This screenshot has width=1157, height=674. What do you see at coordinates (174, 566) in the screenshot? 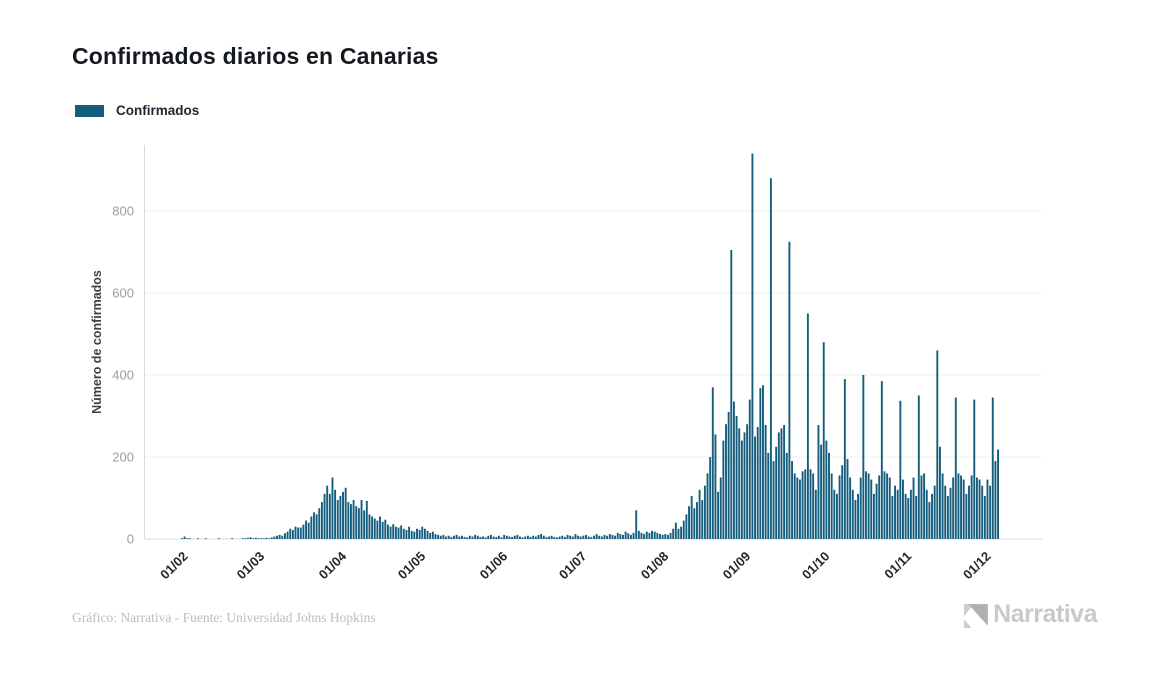
I see `x-tick-label: 01/02` at bounding box center [174, 566].